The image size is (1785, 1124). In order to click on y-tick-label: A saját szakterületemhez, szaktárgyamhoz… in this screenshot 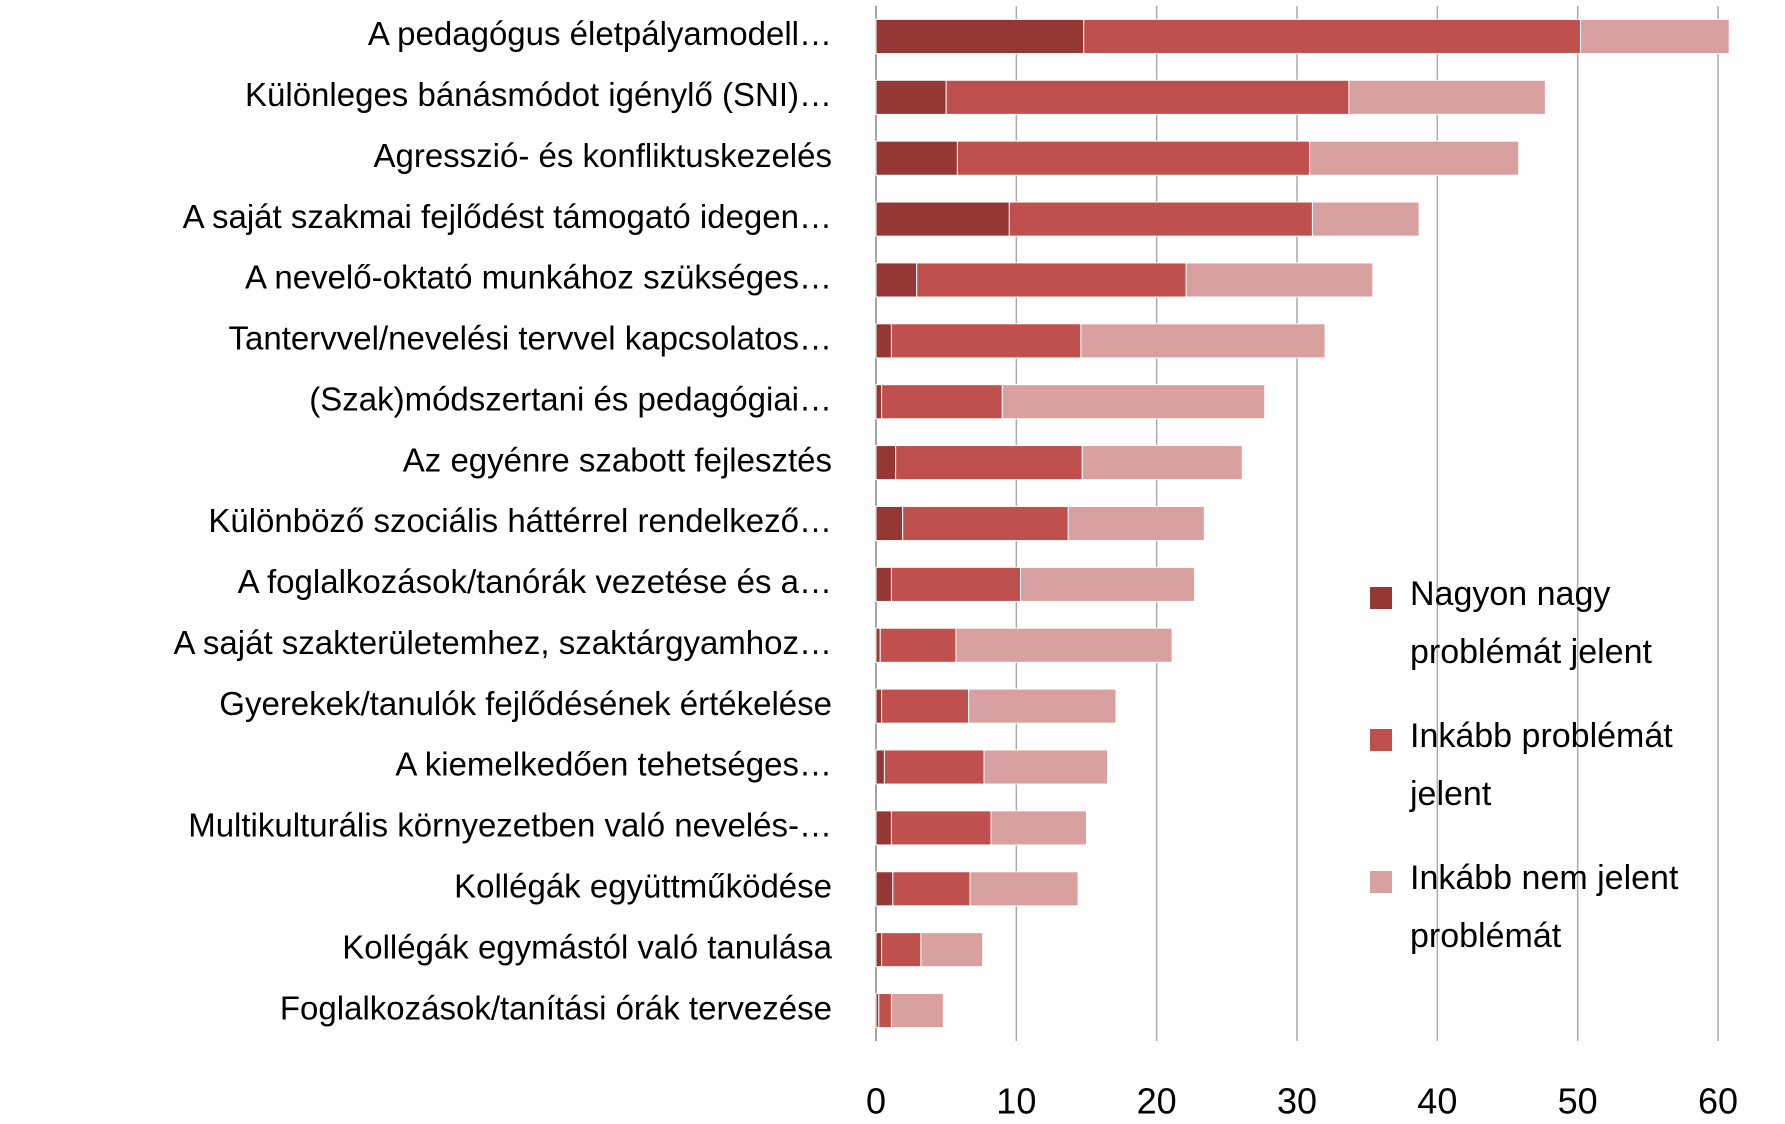, I will do `click(503, 642)`.